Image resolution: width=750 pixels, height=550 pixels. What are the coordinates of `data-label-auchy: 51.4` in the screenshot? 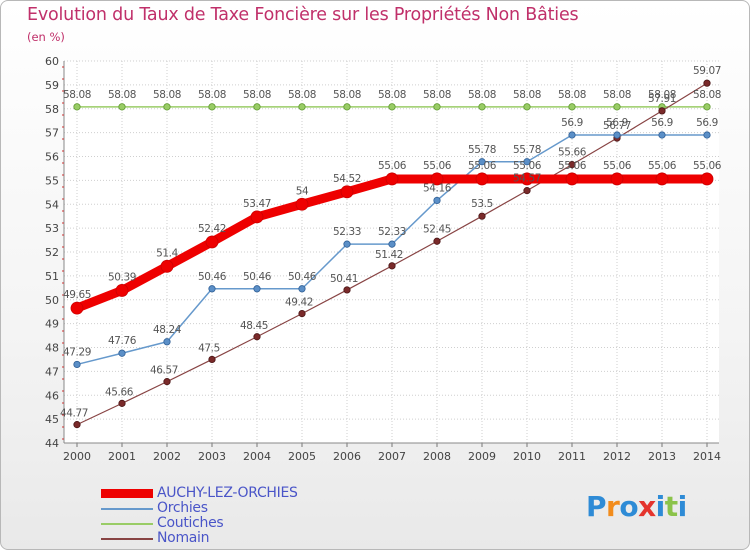 It's located at (167, 253).